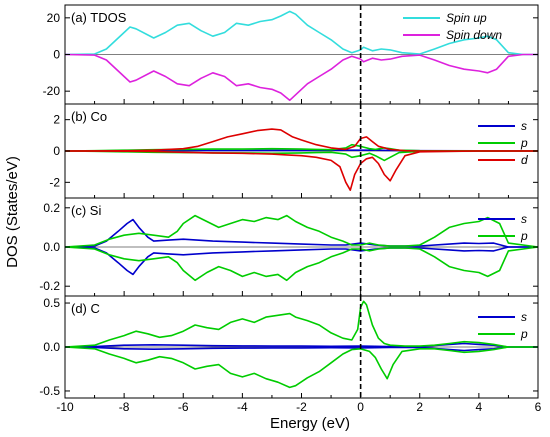 This screenshot has height=437, width=550. I want to click on y-tick-label: 0.5, so click(51, 303).